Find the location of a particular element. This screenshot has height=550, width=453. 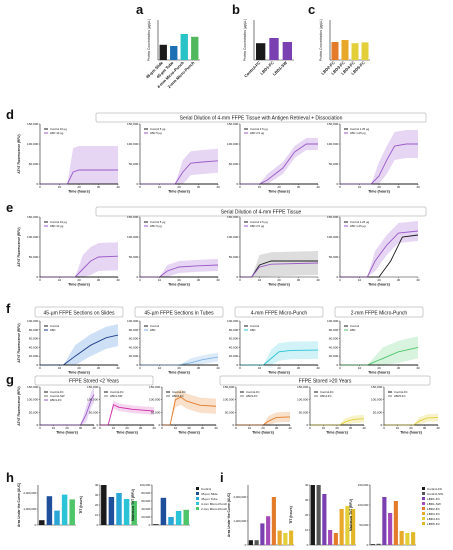

panel-label: a is located at coordinates (140, 9).